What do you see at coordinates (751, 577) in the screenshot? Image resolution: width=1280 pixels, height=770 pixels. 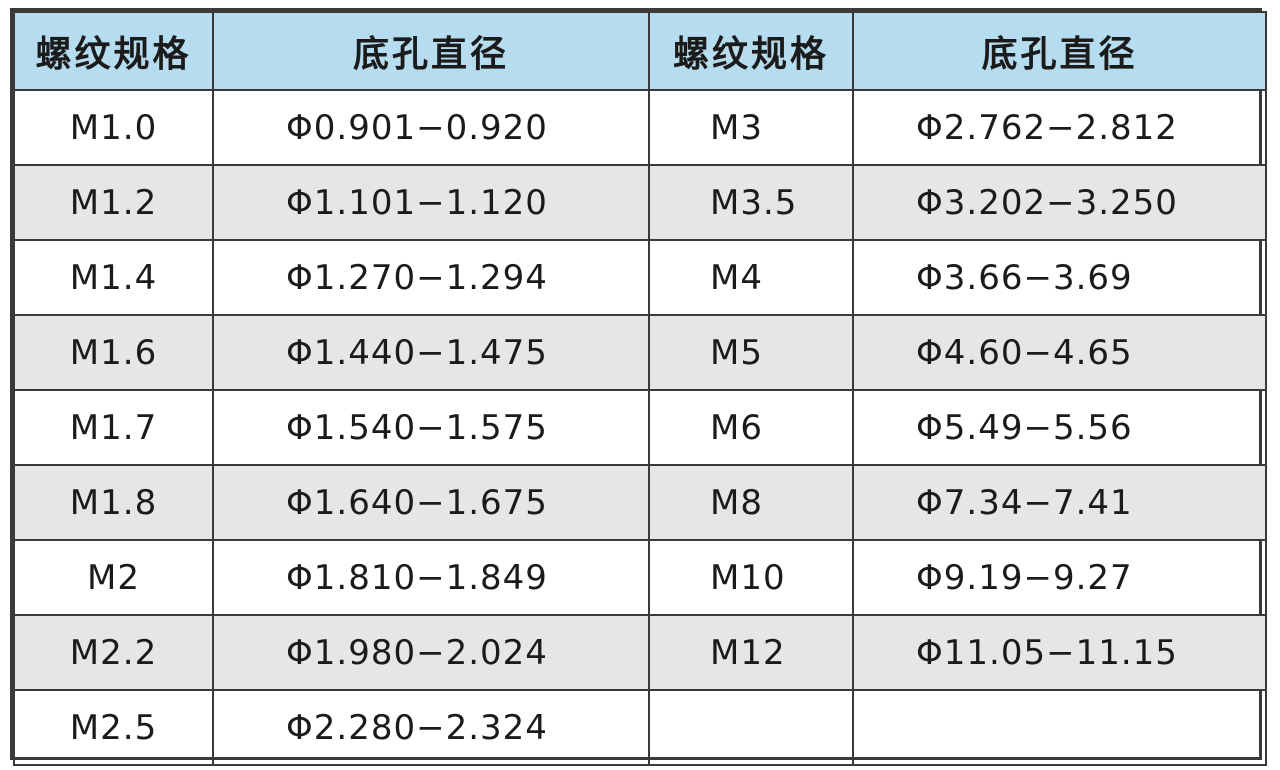 I see `cell-thread-spec: M10` at bounding box center [751, 577].